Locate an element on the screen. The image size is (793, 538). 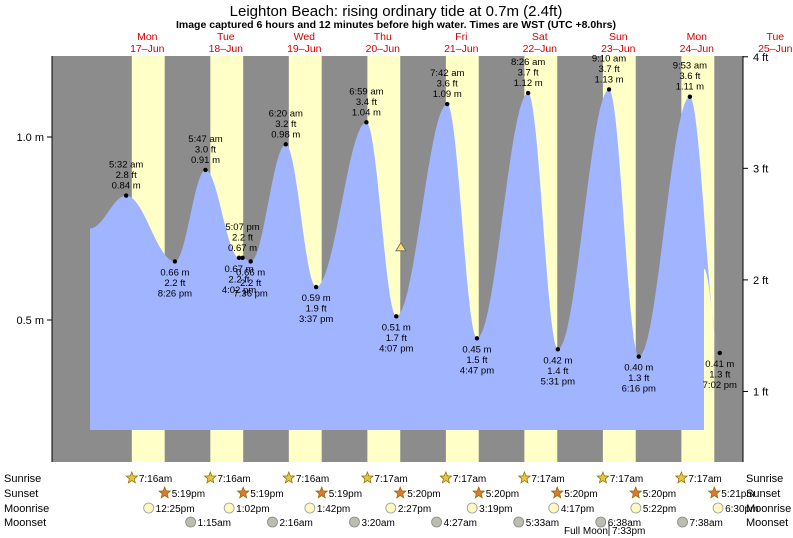
tide-label: 0.45 m is located at coordinates (476, 349).